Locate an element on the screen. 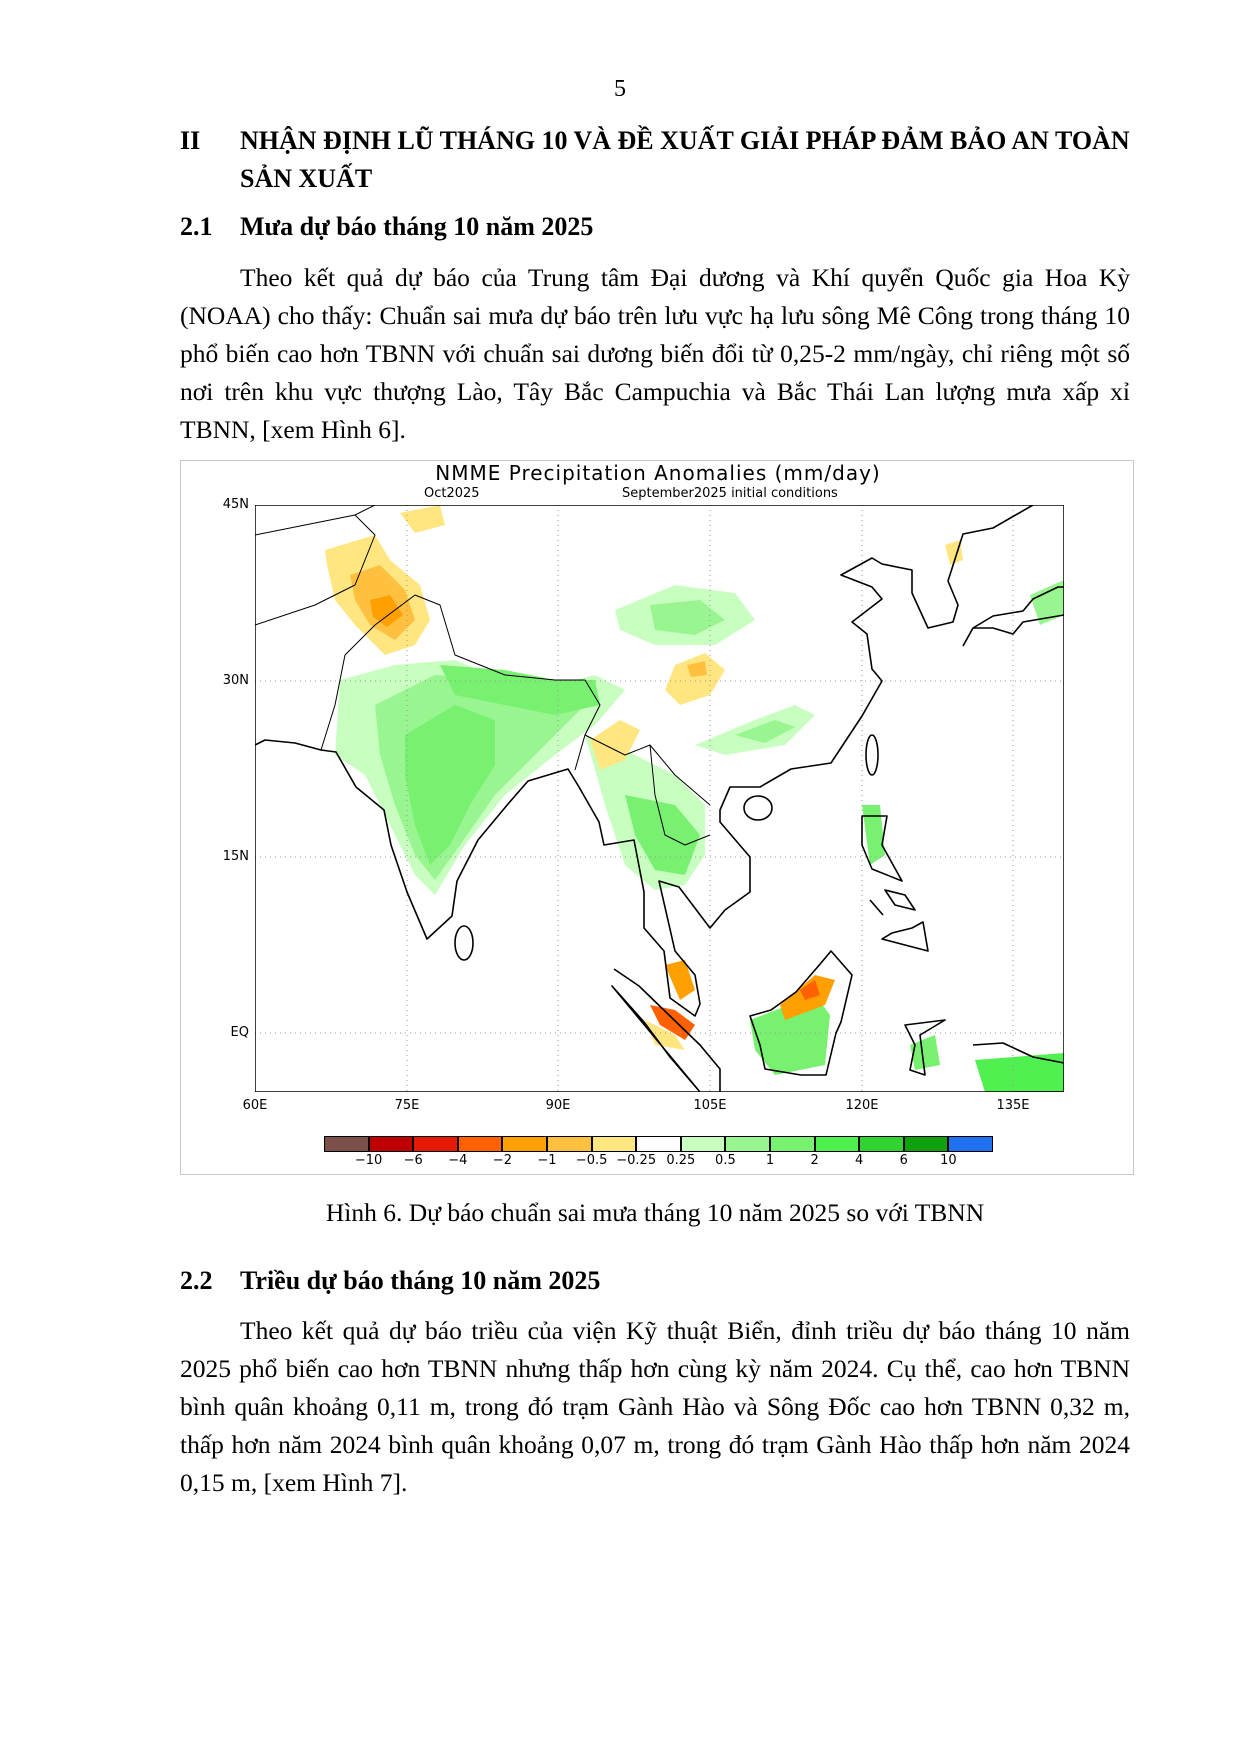  coast-luzon is located at coordinates (882, 848).